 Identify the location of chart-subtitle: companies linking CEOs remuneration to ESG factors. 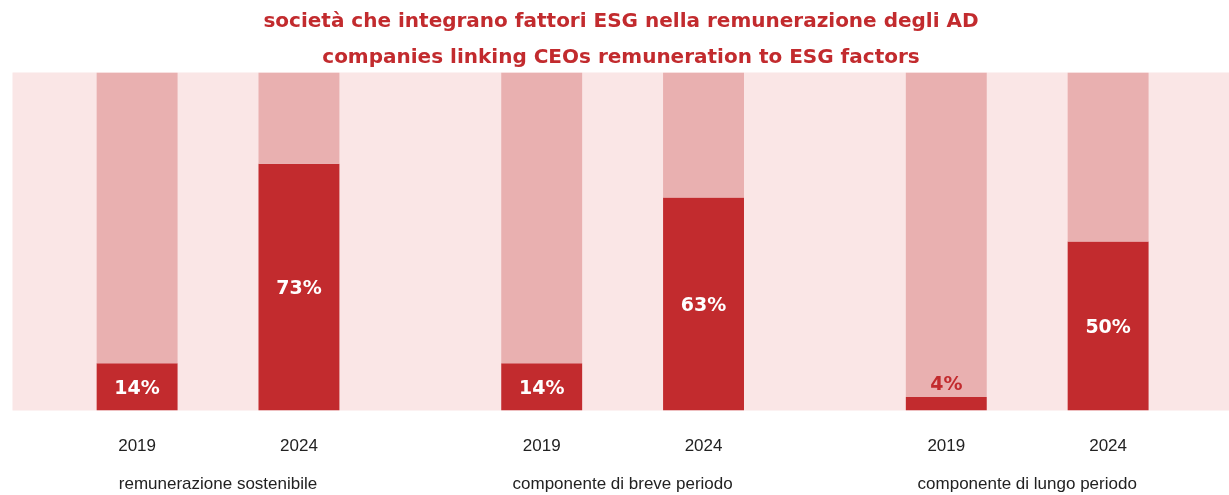
(621, 55).